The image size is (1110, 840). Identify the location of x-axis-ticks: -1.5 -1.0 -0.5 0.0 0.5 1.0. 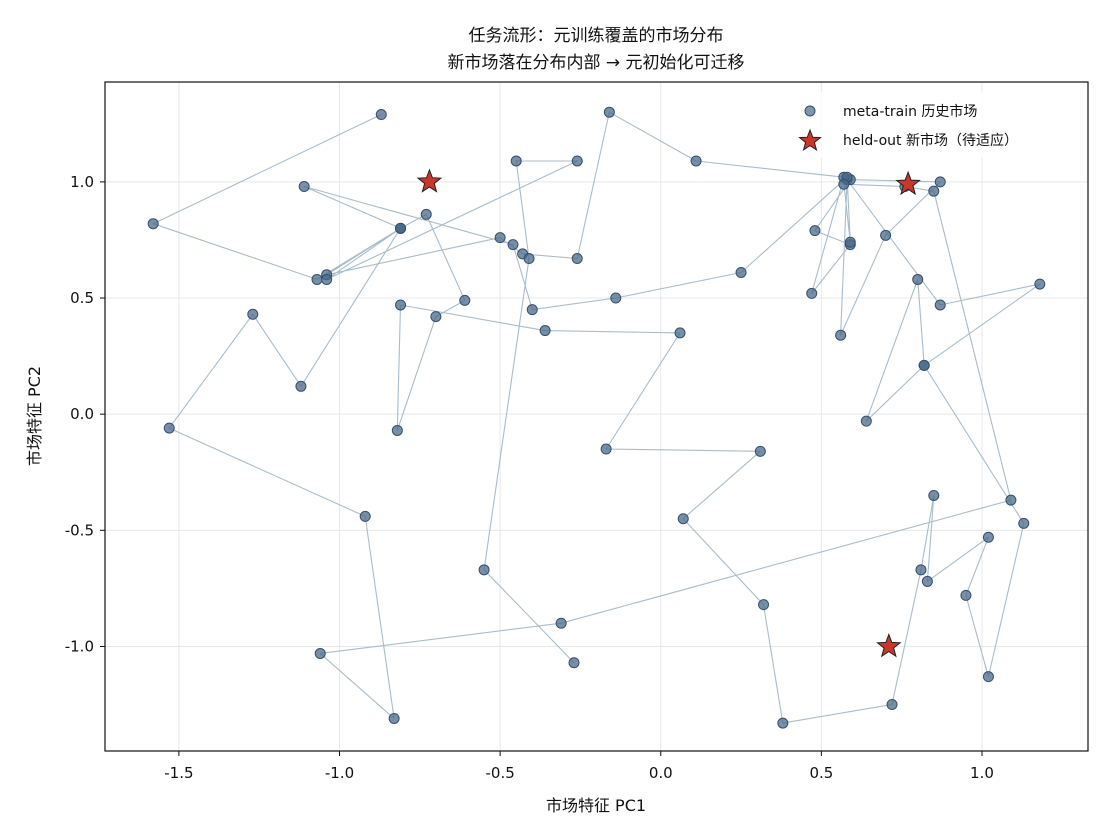
(579, 766).